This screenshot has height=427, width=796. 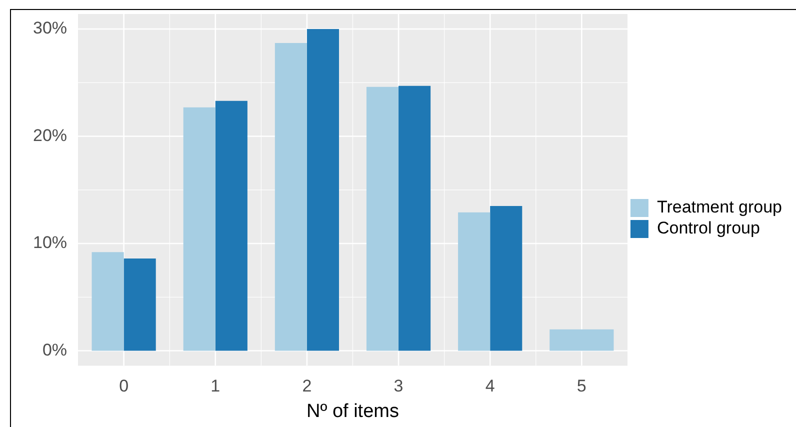 I want to click on legend-label: Treatment group, so click(x=719, y=207).